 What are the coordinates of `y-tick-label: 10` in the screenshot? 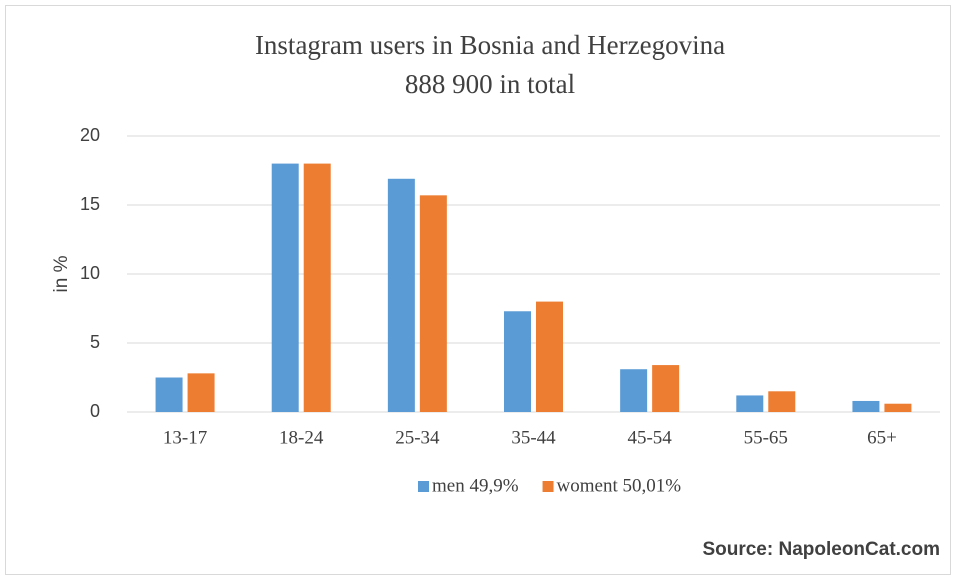 It's located at (90, 273).